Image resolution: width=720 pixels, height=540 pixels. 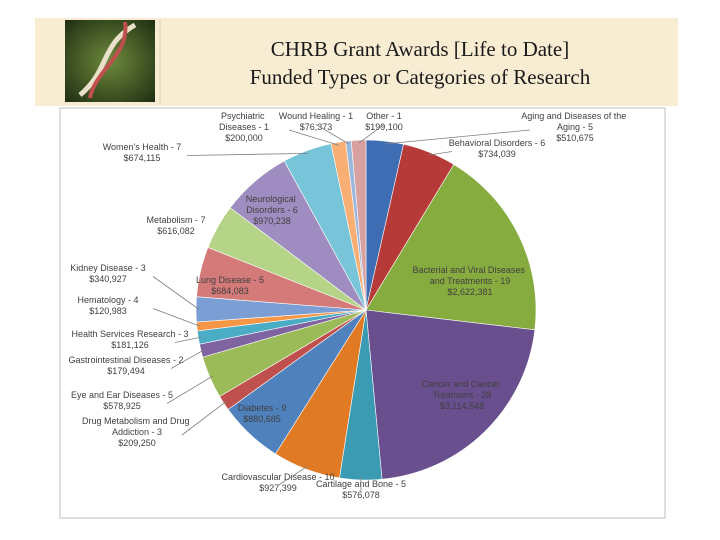 I want to click on dna-strand, so click(x=108, y=60).